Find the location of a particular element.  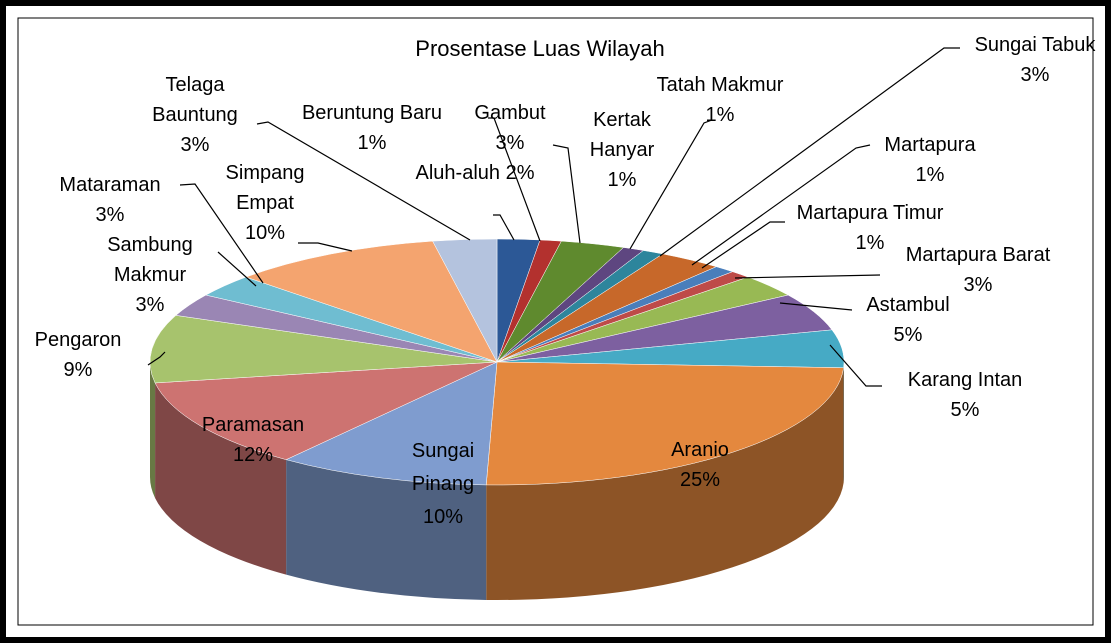

slice-label: Martapura Barat 3% is located at coordinates (978, 270).